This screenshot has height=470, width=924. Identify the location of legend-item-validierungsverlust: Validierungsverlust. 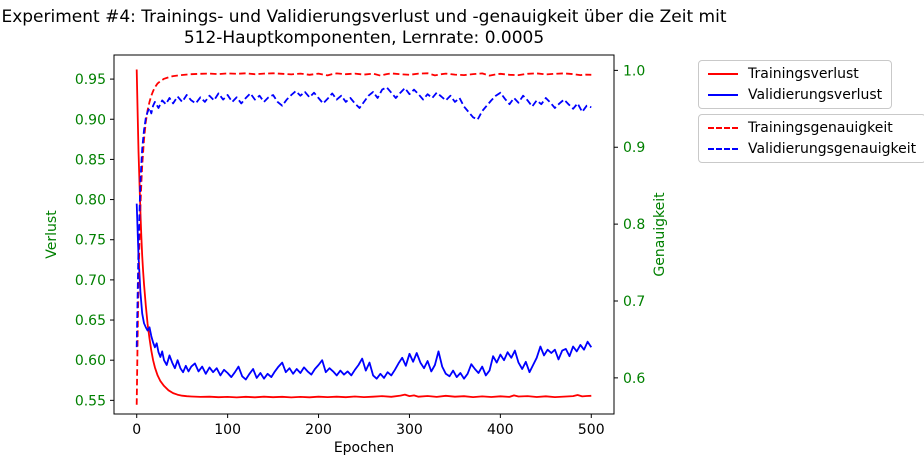
(795, 95).